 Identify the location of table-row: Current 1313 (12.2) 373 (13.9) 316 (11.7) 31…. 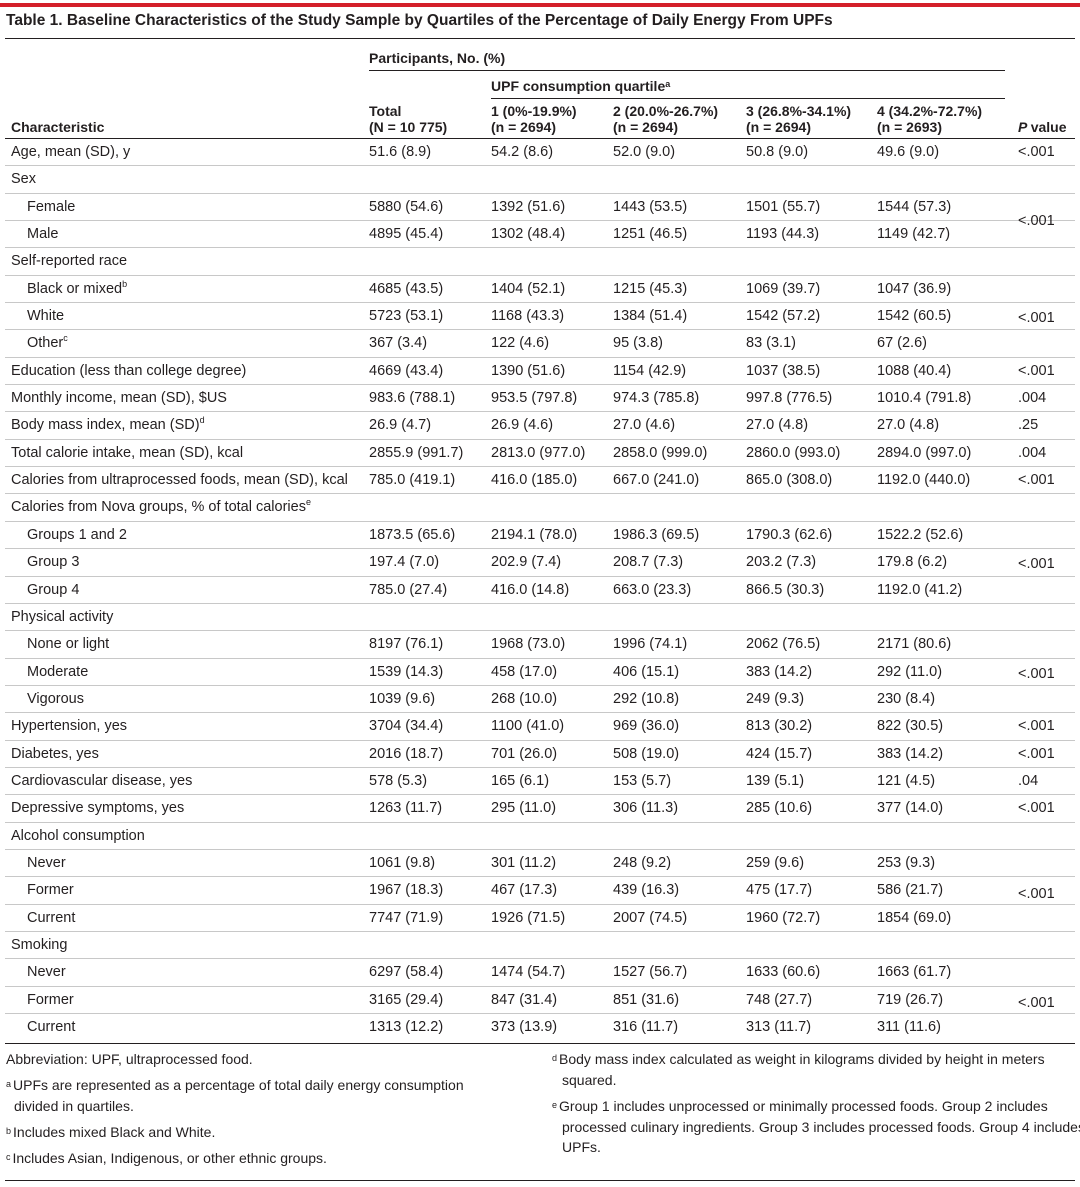
(540, 1027).